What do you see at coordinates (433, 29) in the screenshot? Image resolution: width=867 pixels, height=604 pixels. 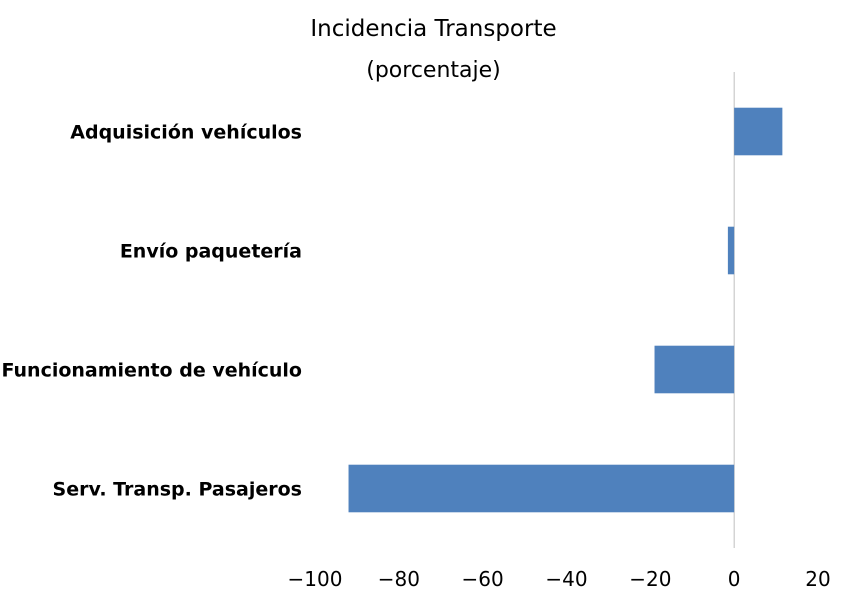 I see `chart-title: Incidencia Transporte` at bounding box center [433, 29].